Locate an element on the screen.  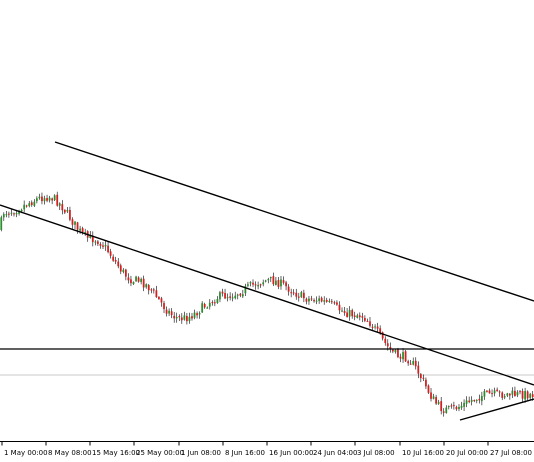
x-tick-label: 16 Jun 00:00 is located at coordinates (291, 453).